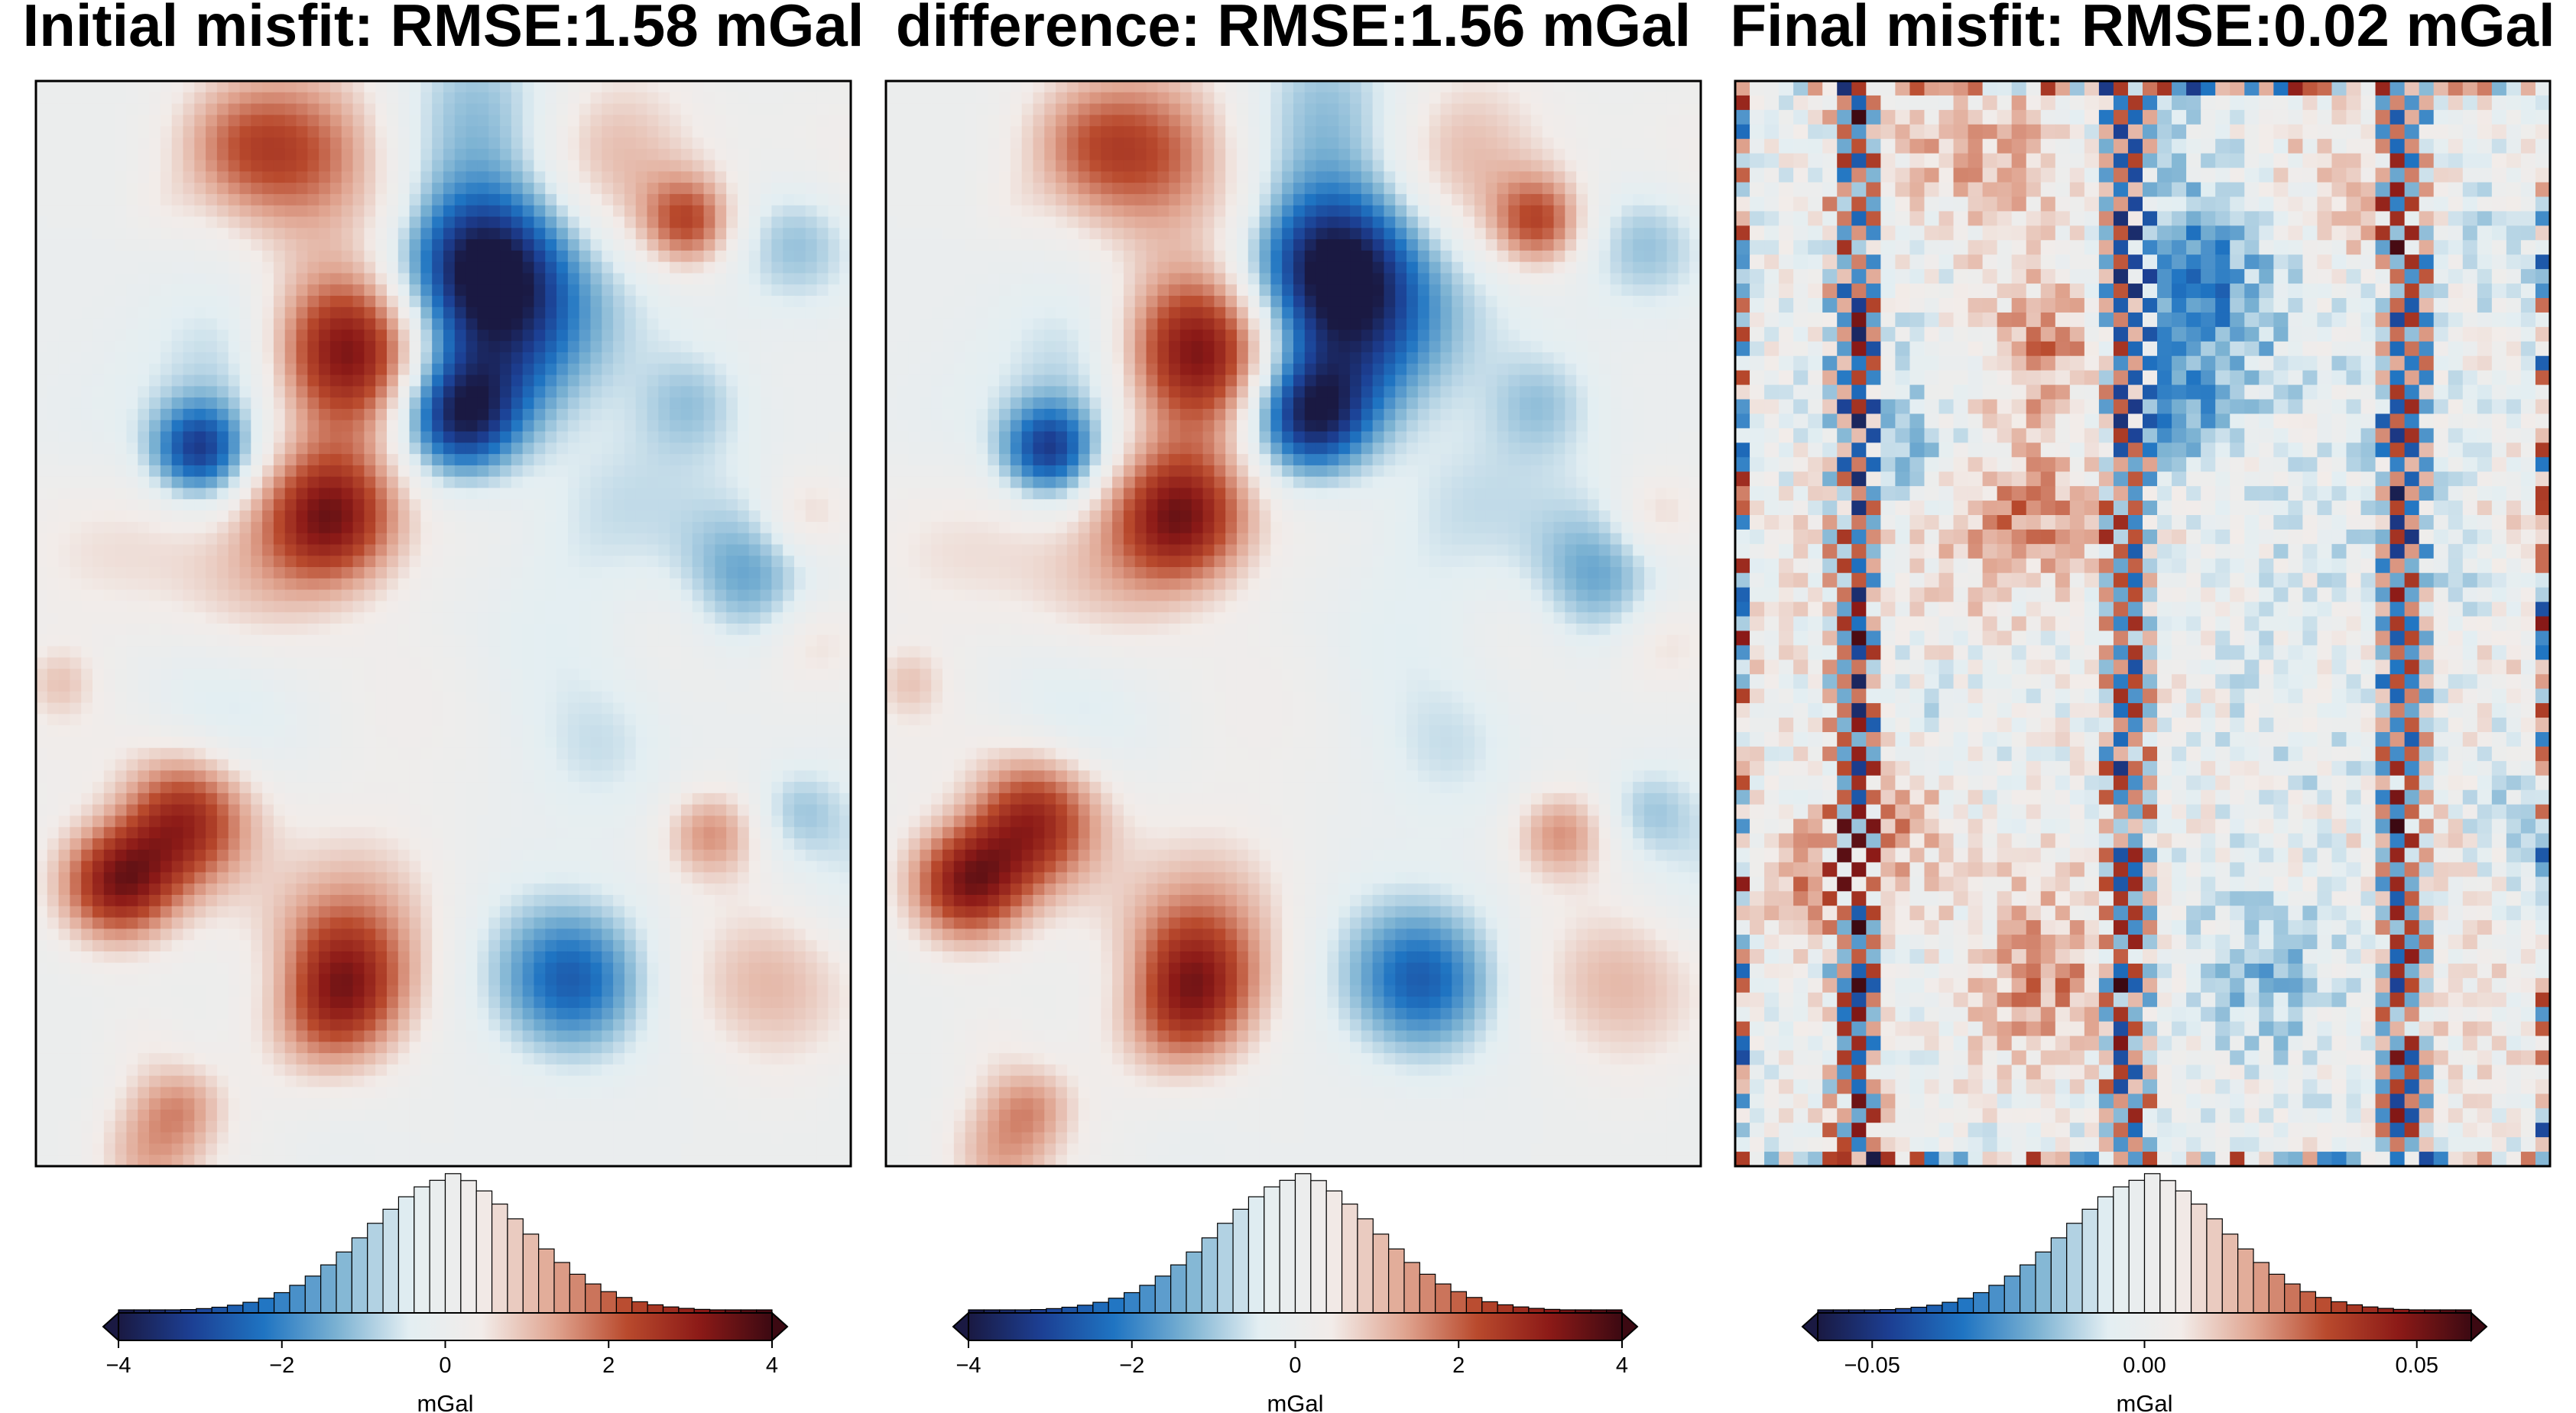 The width and height of the screenshot is (2576, 1413). What do you see at coordinates (2417, 1365) in the screenshot?
I see `colorbar-tick-label: 0.05` at bounding box center [2417, 1365].